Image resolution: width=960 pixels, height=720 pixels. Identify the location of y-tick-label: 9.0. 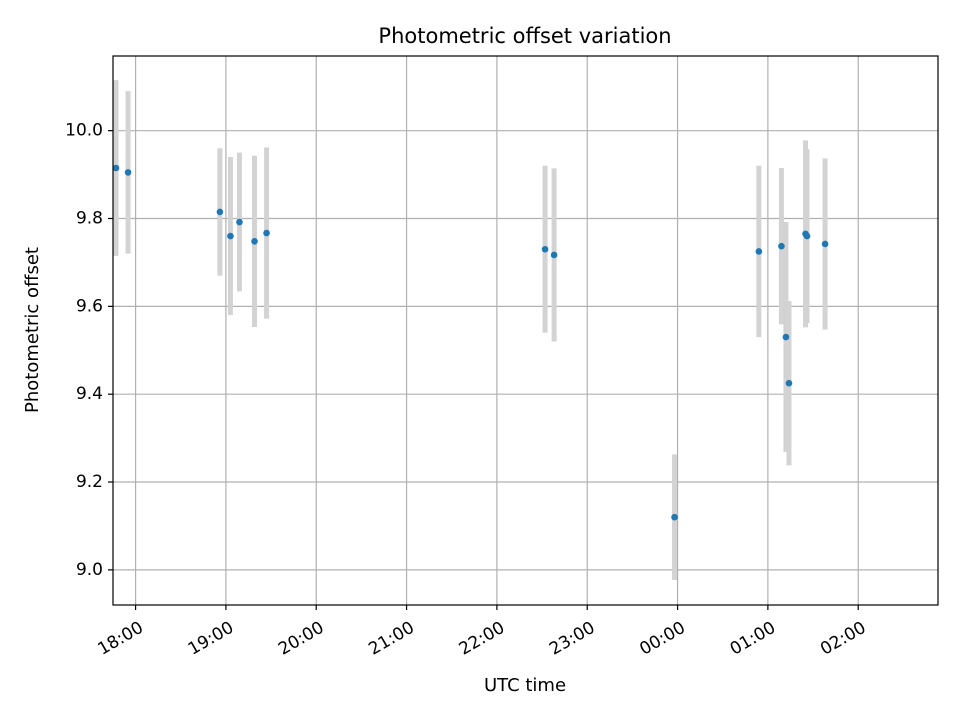
(89, 570).